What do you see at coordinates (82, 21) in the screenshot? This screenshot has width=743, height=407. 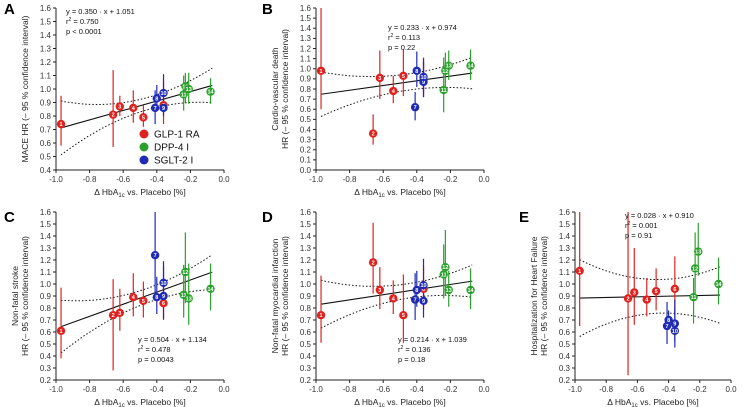 I see `regression-stat: r2 = 0.750` at bounding box center [82, 21].